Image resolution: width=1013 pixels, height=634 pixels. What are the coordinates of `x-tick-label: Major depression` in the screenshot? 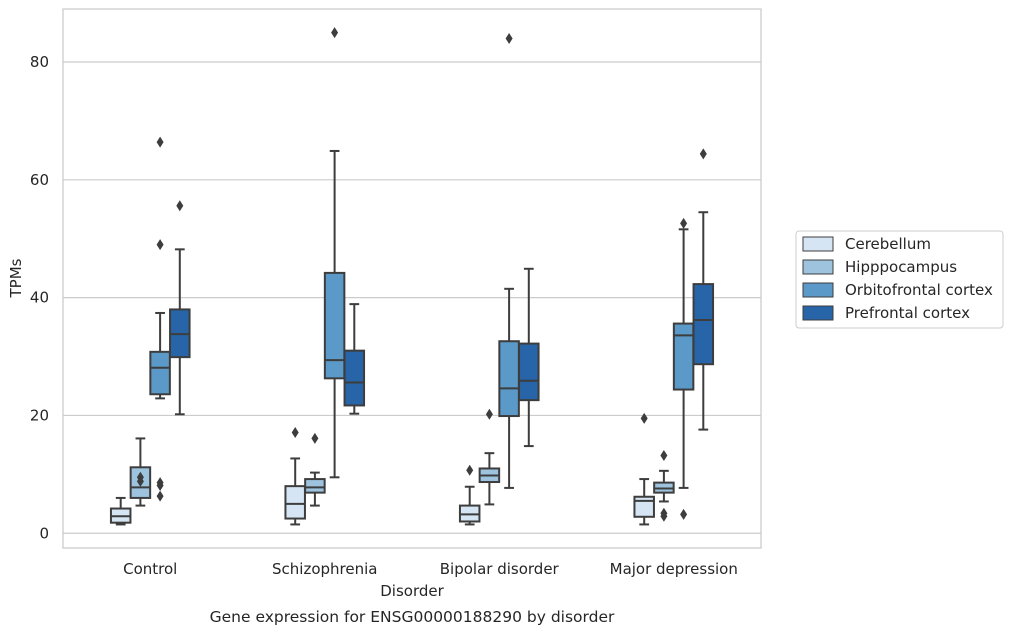 It's located at (674, 569).